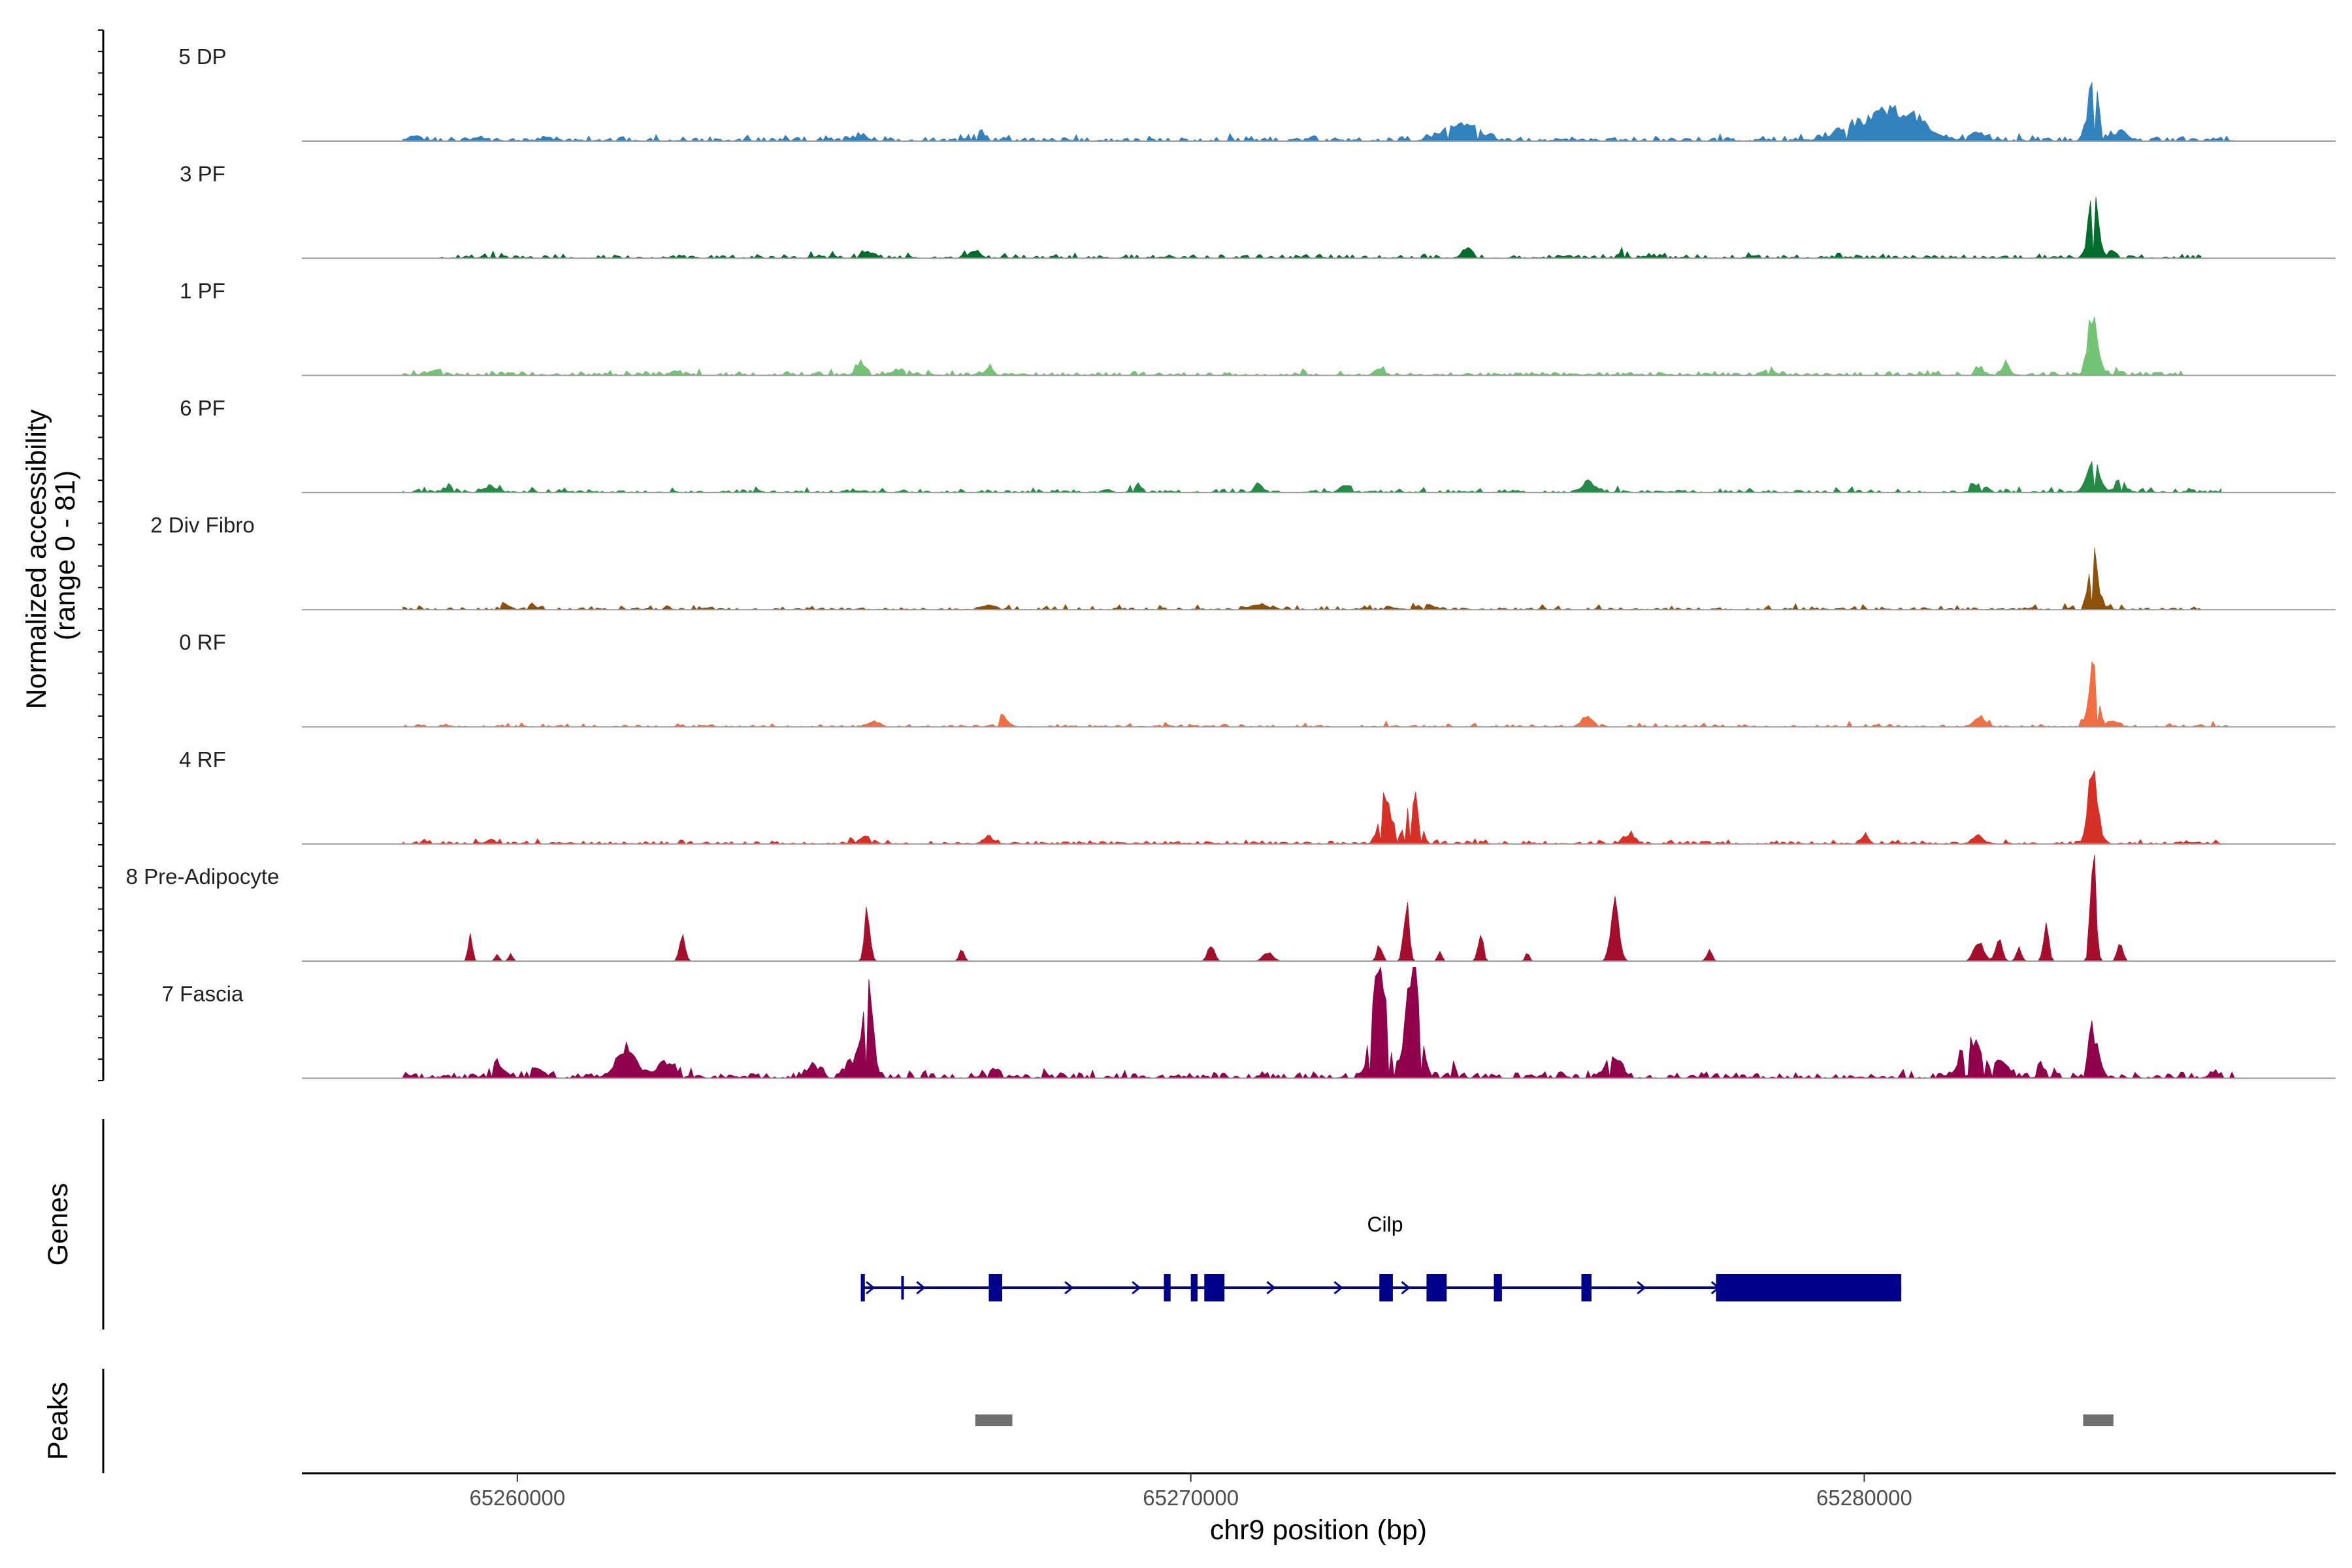  I want to click on track-label: 6 PF, so click(202, 408).